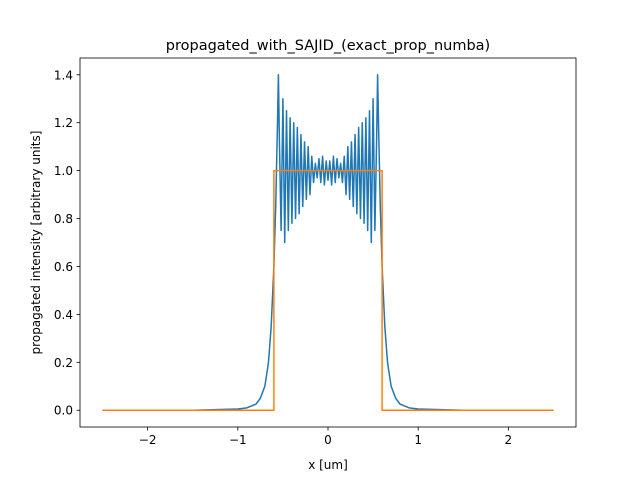 The image size is (640, 480). What do you see at coordinates (63, 123) in the screenshot?
I see `y-tick-label: 1.2` at bounding box center [63, 123].